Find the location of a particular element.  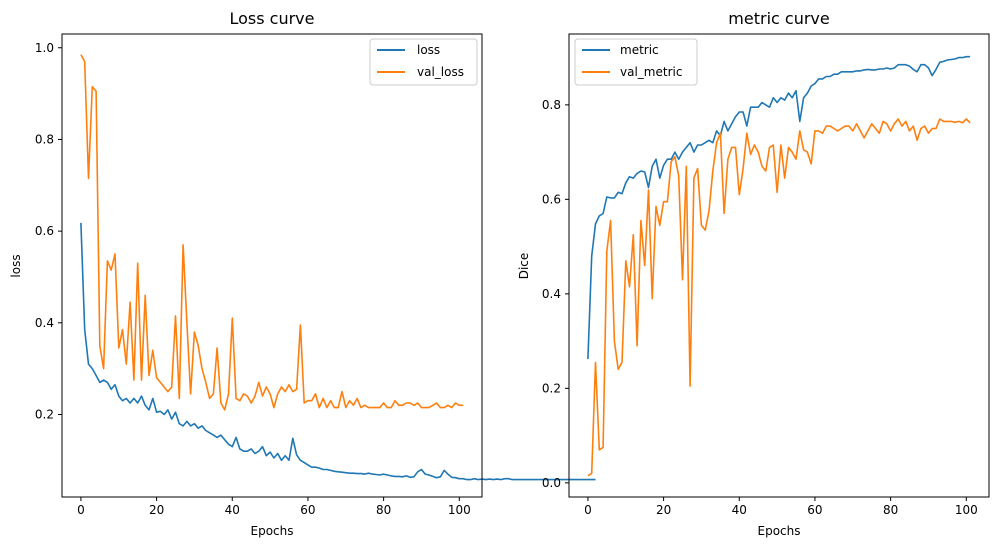

metric-y-tick-label: 0.4 is located at coordinates (551, 294).